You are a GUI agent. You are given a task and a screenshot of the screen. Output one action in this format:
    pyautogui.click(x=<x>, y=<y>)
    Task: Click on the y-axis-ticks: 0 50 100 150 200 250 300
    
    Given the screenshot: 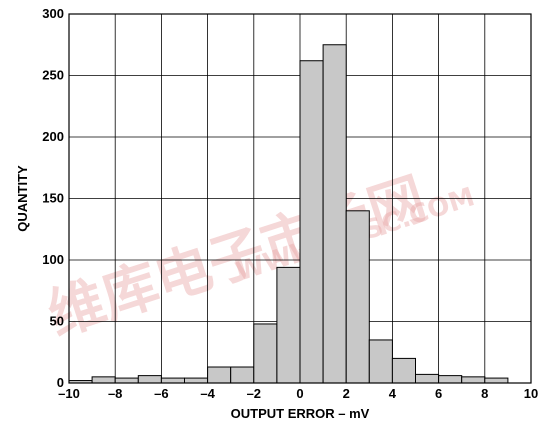 What is the action you would take?
    pyautogui.click(x=53, y=198)
    